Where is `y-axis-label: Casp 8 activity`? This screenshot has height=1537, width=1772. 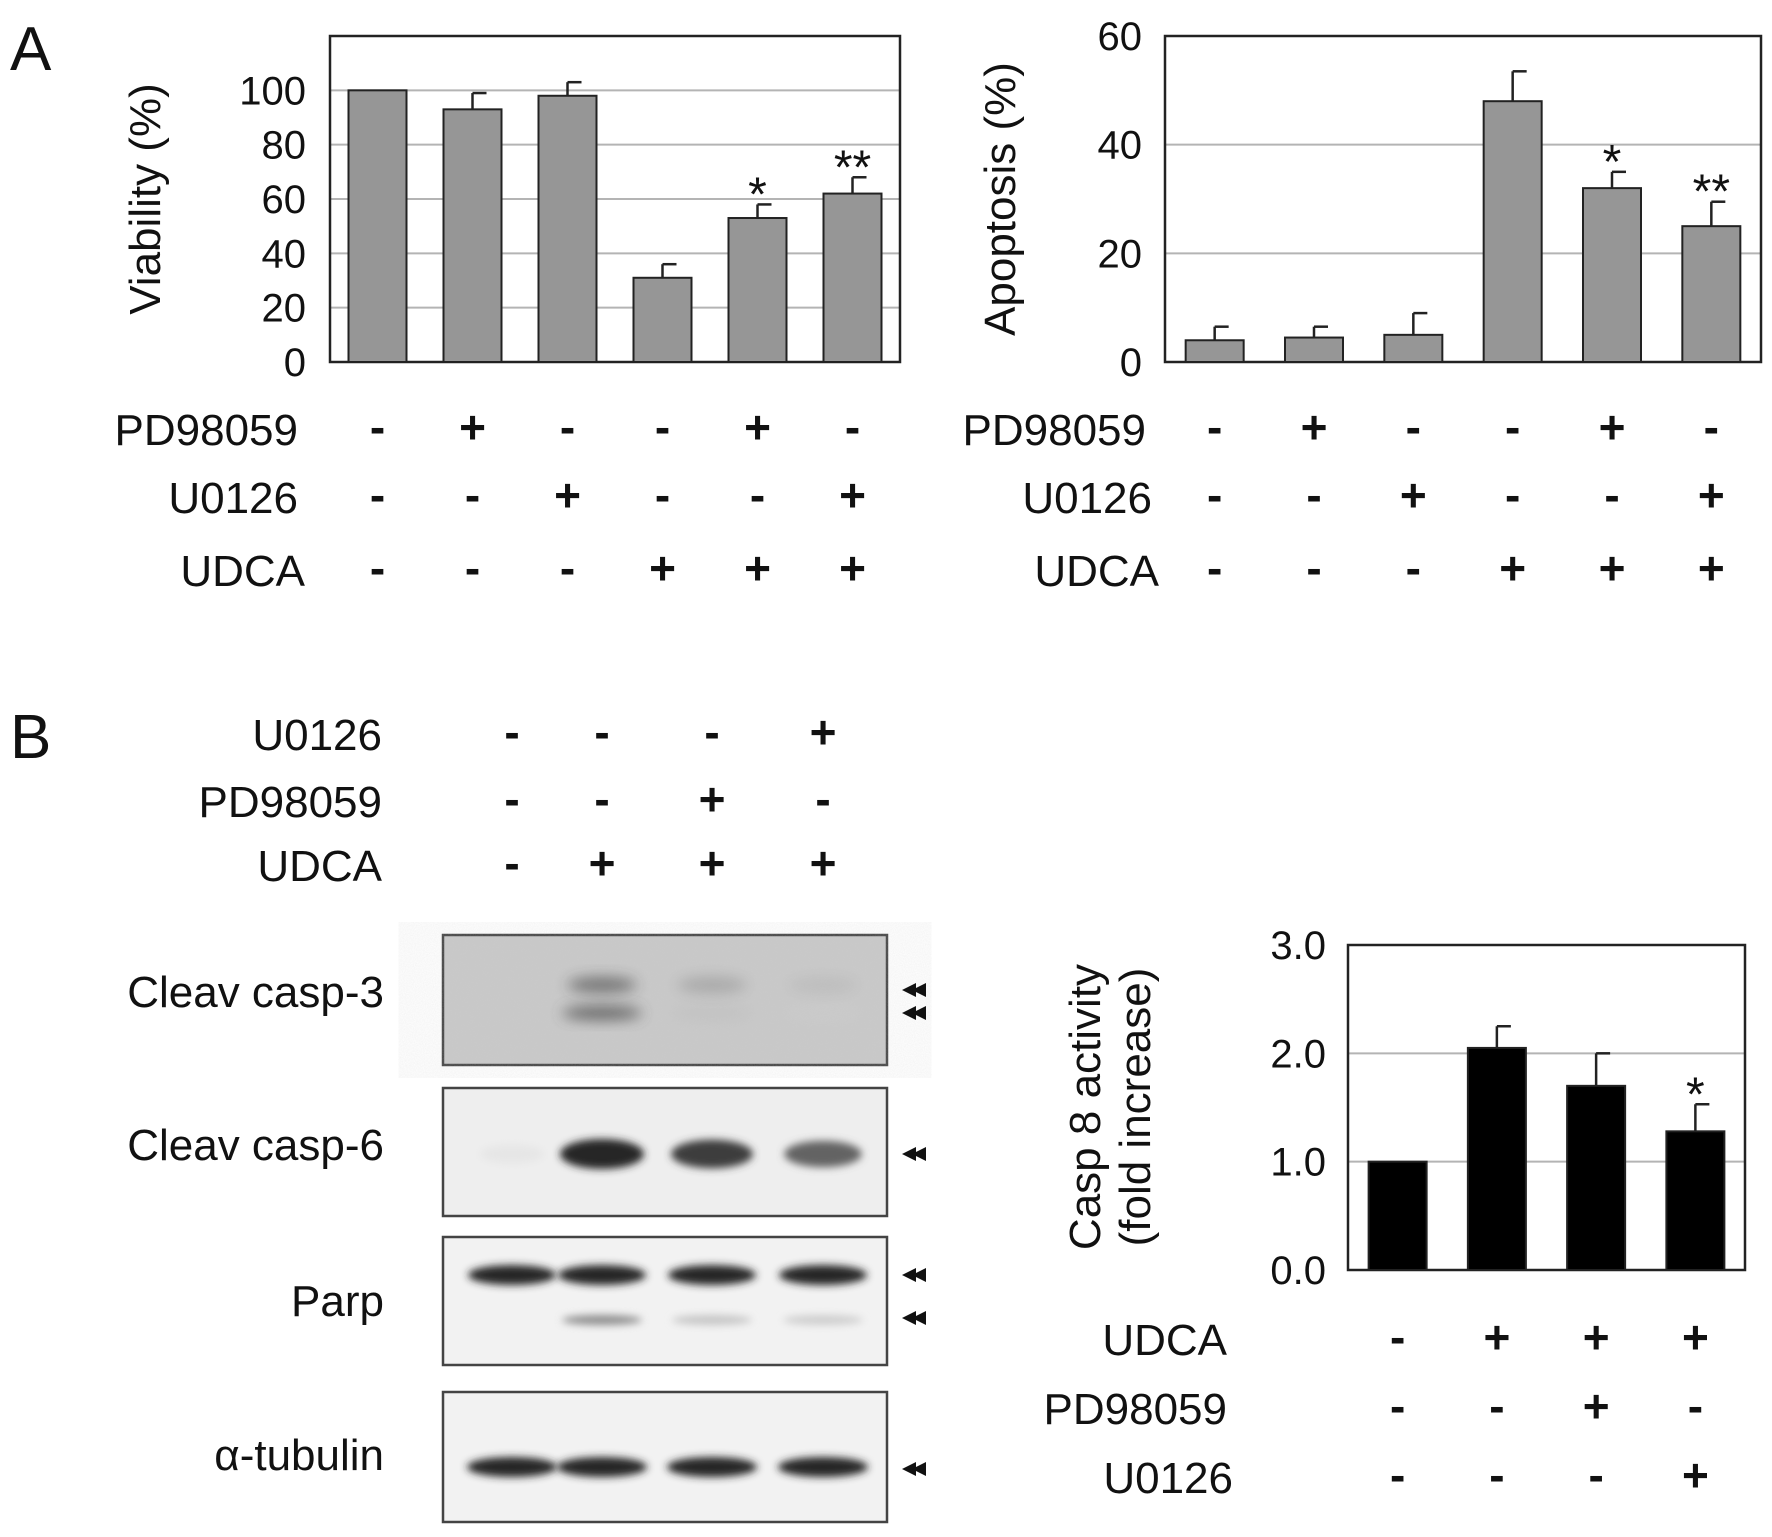
y-axis-label: Casp 8 activity is located at coordinates (1085, 1107).